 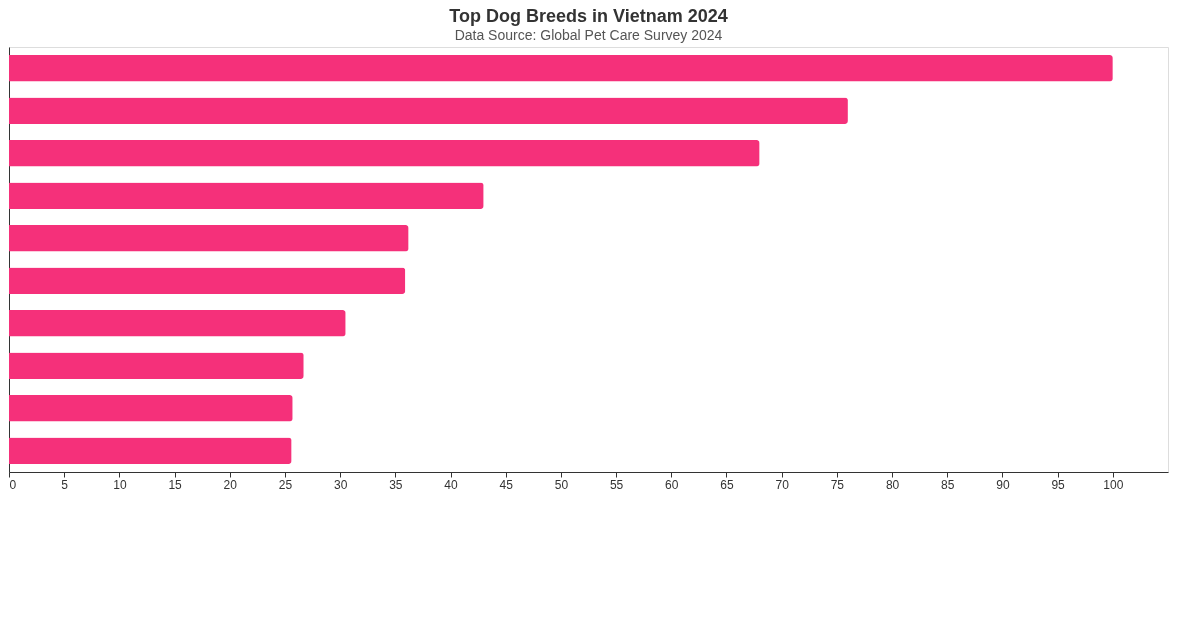 What do you see at coordinates (1003, 484) in the screenshot?
I see `x-tick-label: 90` at bounding box center [1003, 484].